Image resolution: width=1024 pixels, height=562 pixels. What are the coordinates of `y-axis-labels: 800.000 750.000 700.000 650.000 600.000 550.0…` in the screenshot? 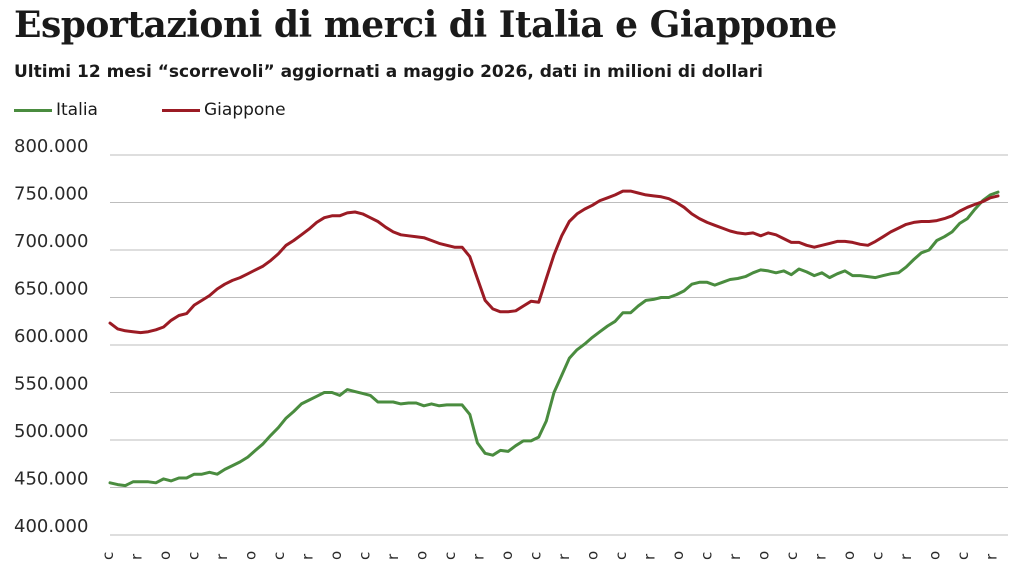 It's located at (51, 336).